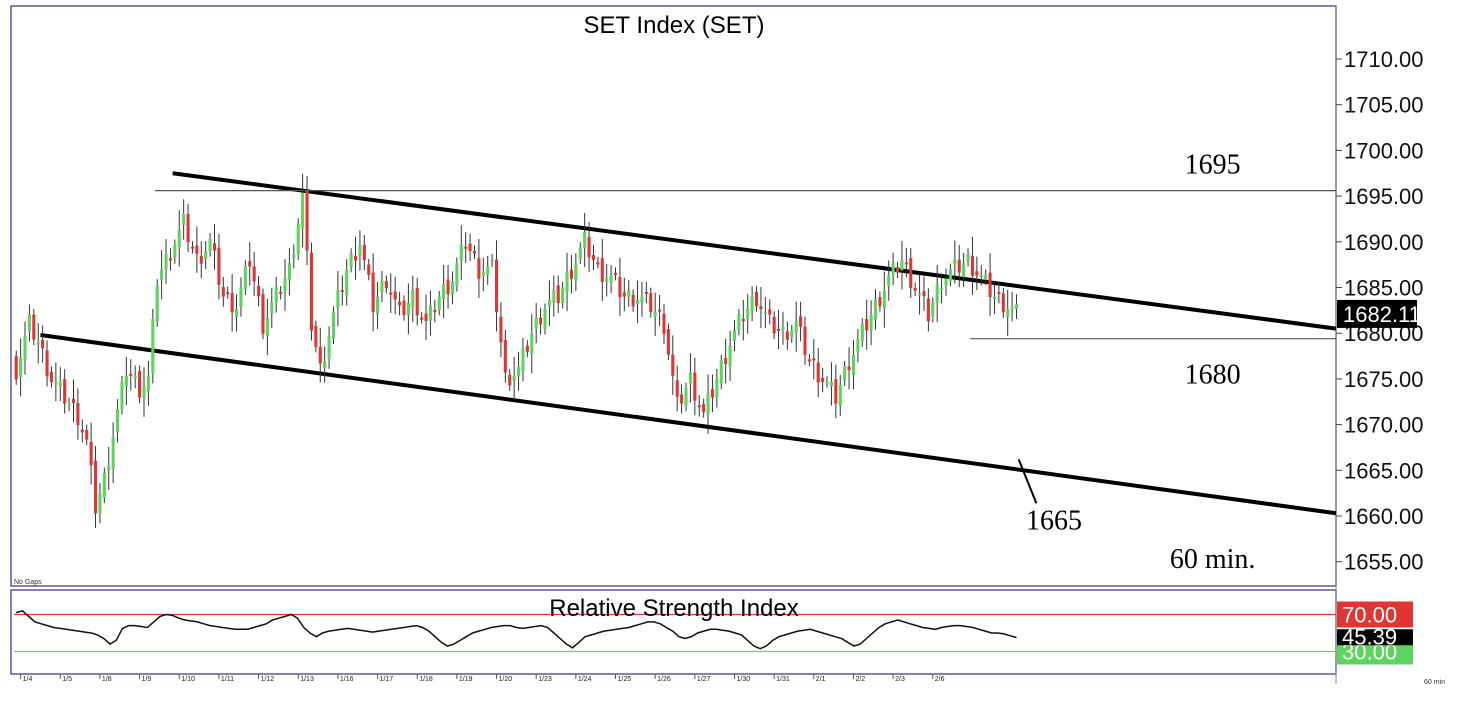  Describe the element at coordinates (1213, 374) in the screenshot. I see `price-annotation: 1680` at that location.